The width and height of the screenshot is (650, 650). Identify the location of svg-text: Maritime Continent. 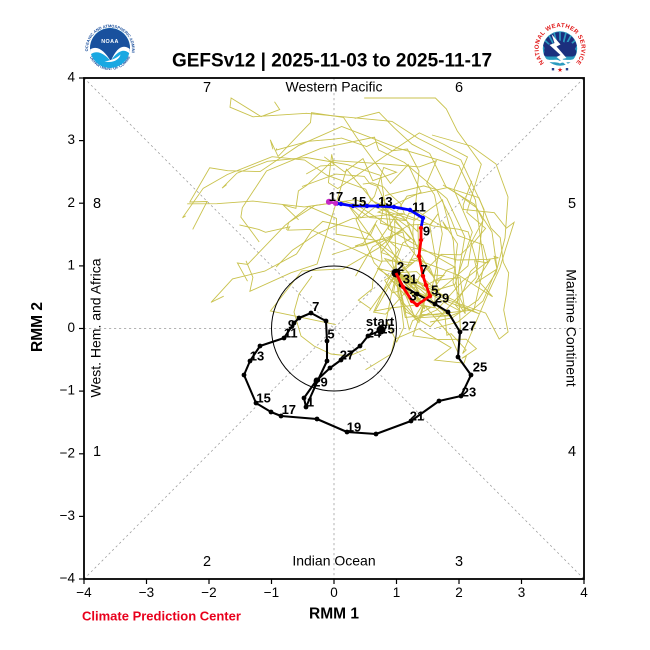
(571, 328).